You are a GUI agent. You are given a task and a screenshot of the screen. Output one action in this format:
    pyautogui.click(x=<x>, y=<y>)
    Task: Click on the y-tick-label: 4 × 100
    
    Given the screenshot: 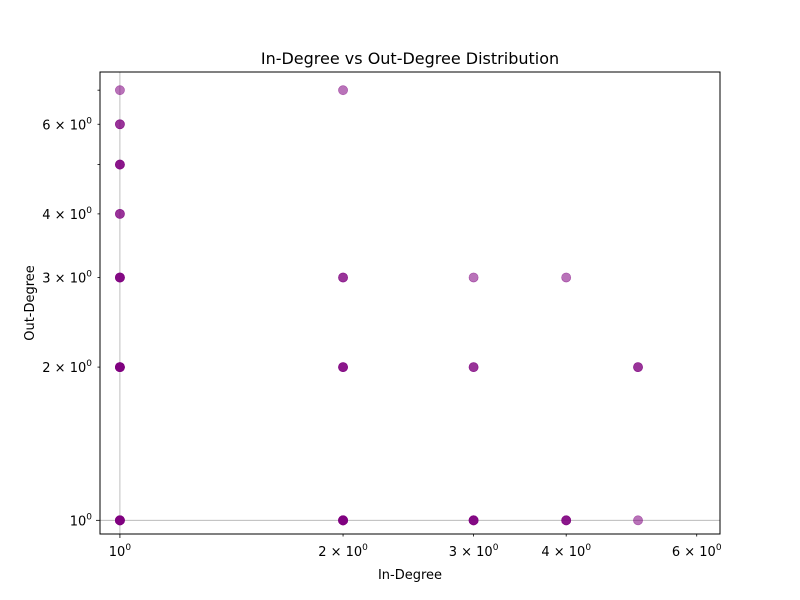 What is the action you would take?
    pyautogui.click(x=67, y=214)
    